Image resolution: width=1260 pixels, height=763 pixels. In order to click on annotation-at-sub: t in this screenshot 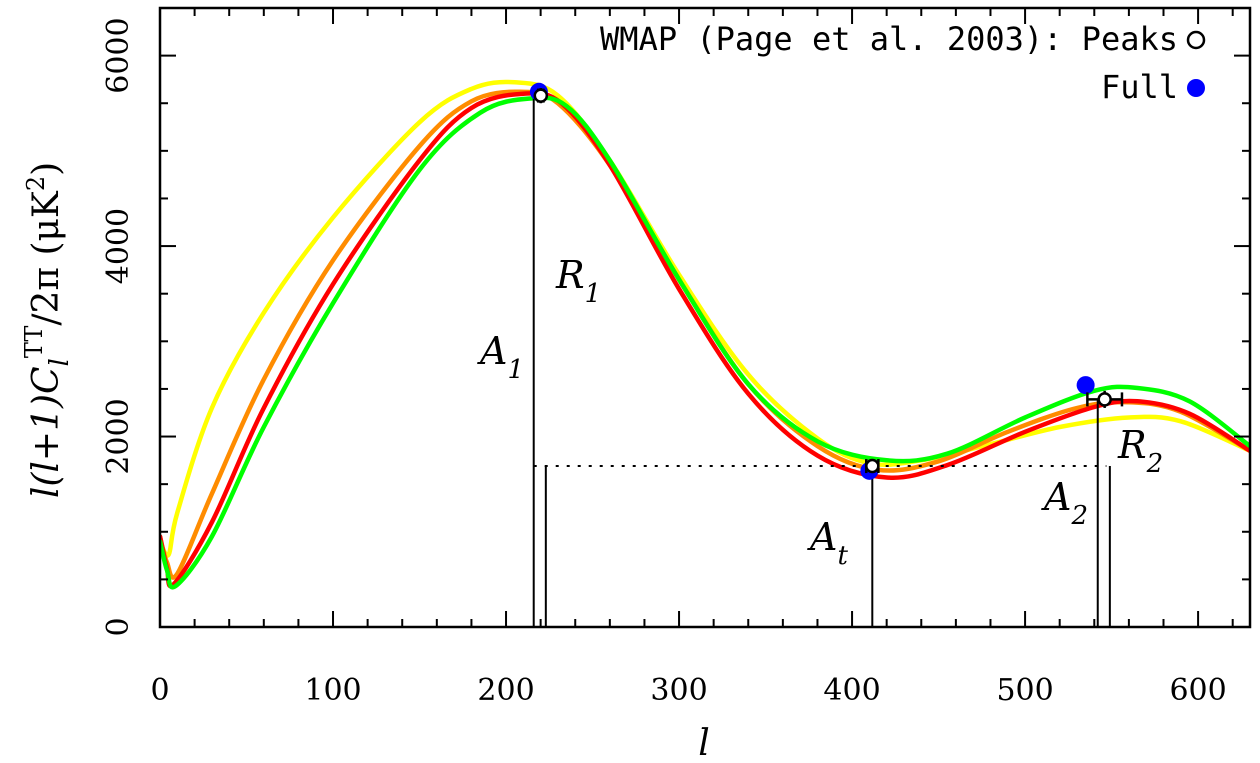, I will do `click(842, 556)`.